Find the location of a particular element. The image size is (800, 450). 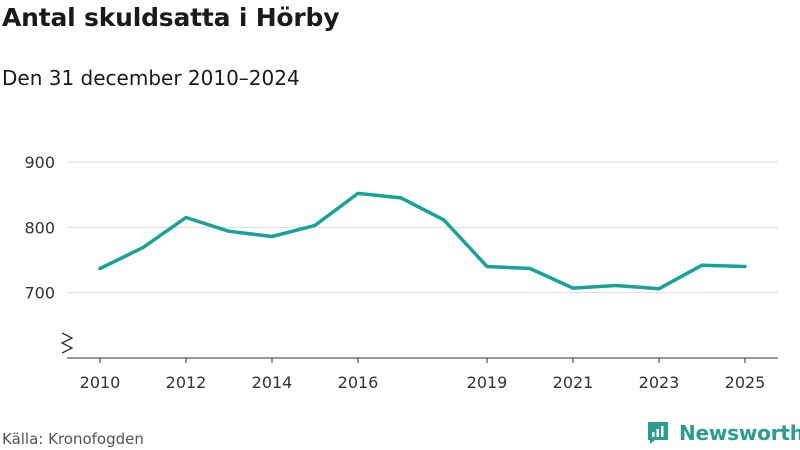

newsworthy-logo-icon is located at coordinates (658, 433).